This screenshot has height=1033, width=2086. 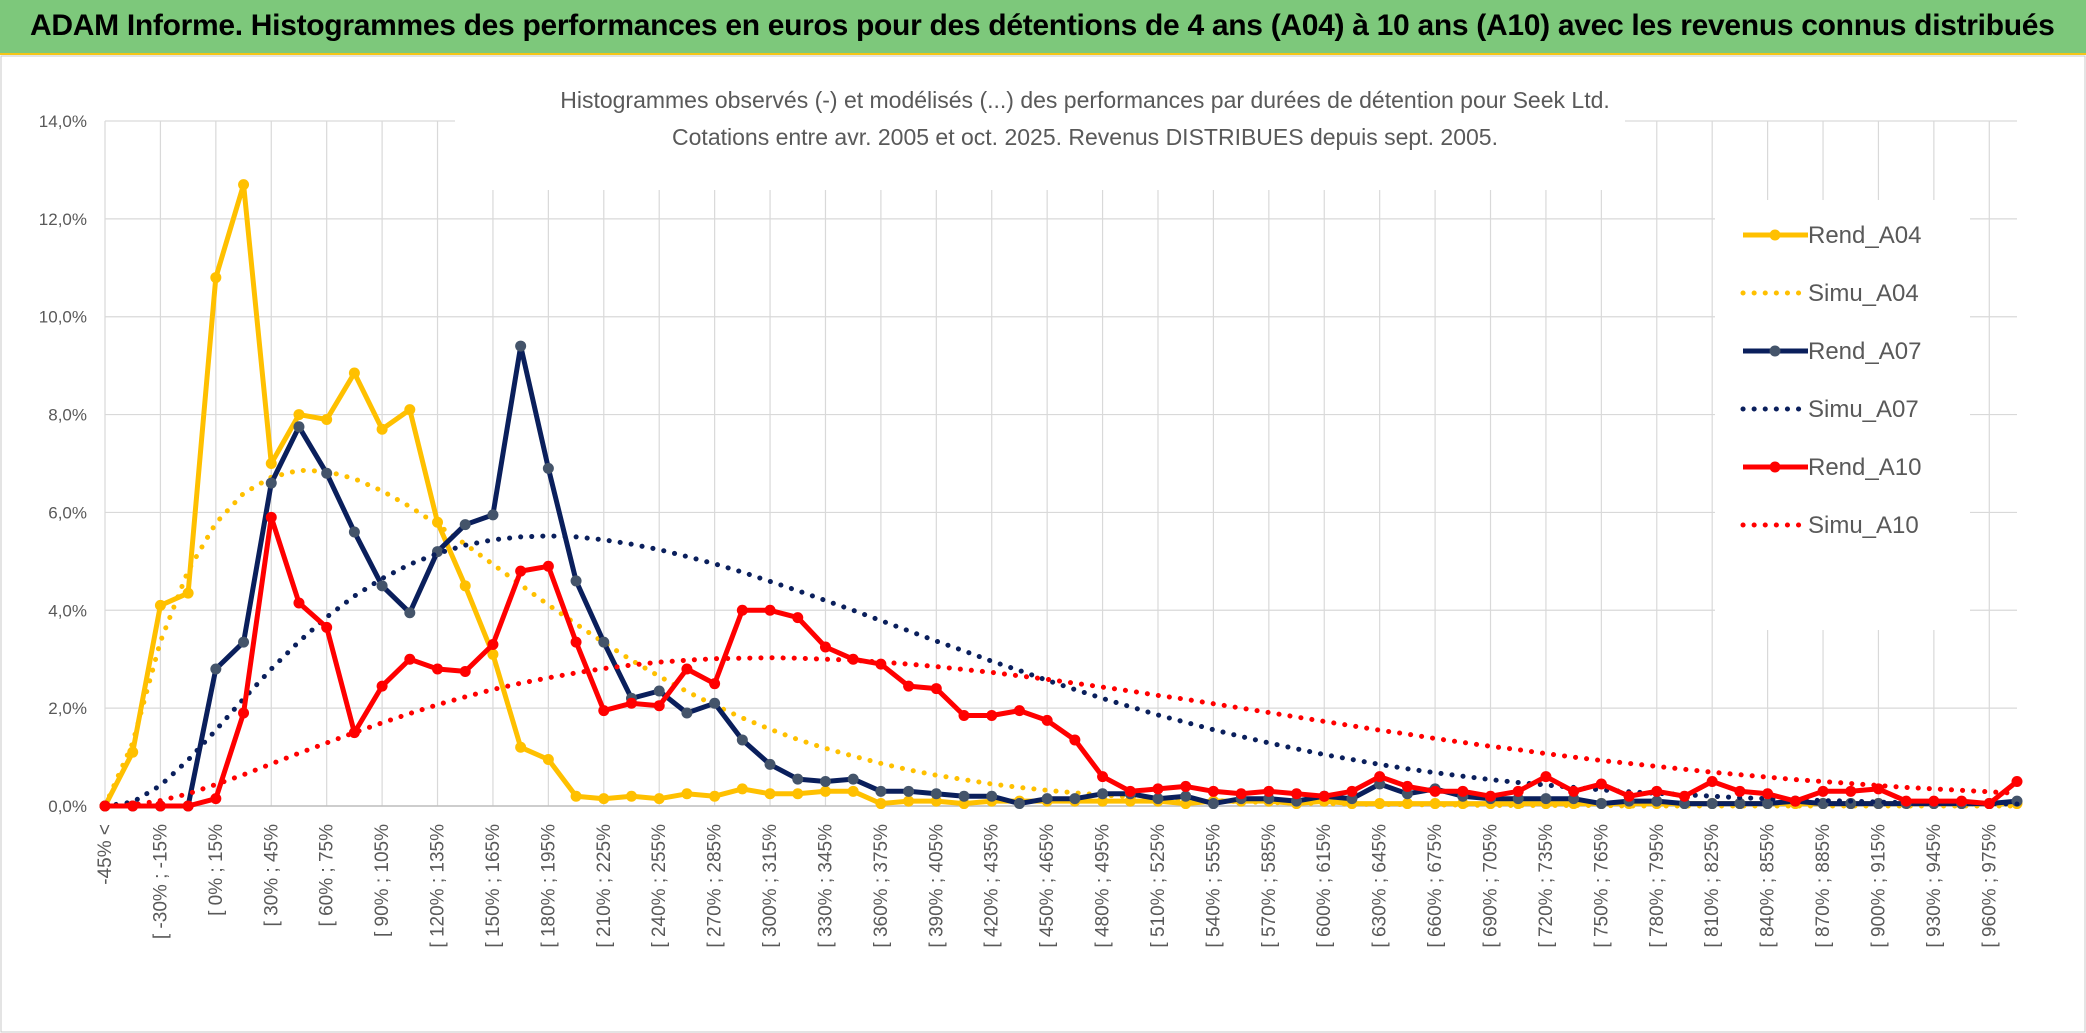 What do you see at coordinates (67, 806) in the screenshot?
I see `y-tick-label: 0,0%` at bounding box center [67, 806].